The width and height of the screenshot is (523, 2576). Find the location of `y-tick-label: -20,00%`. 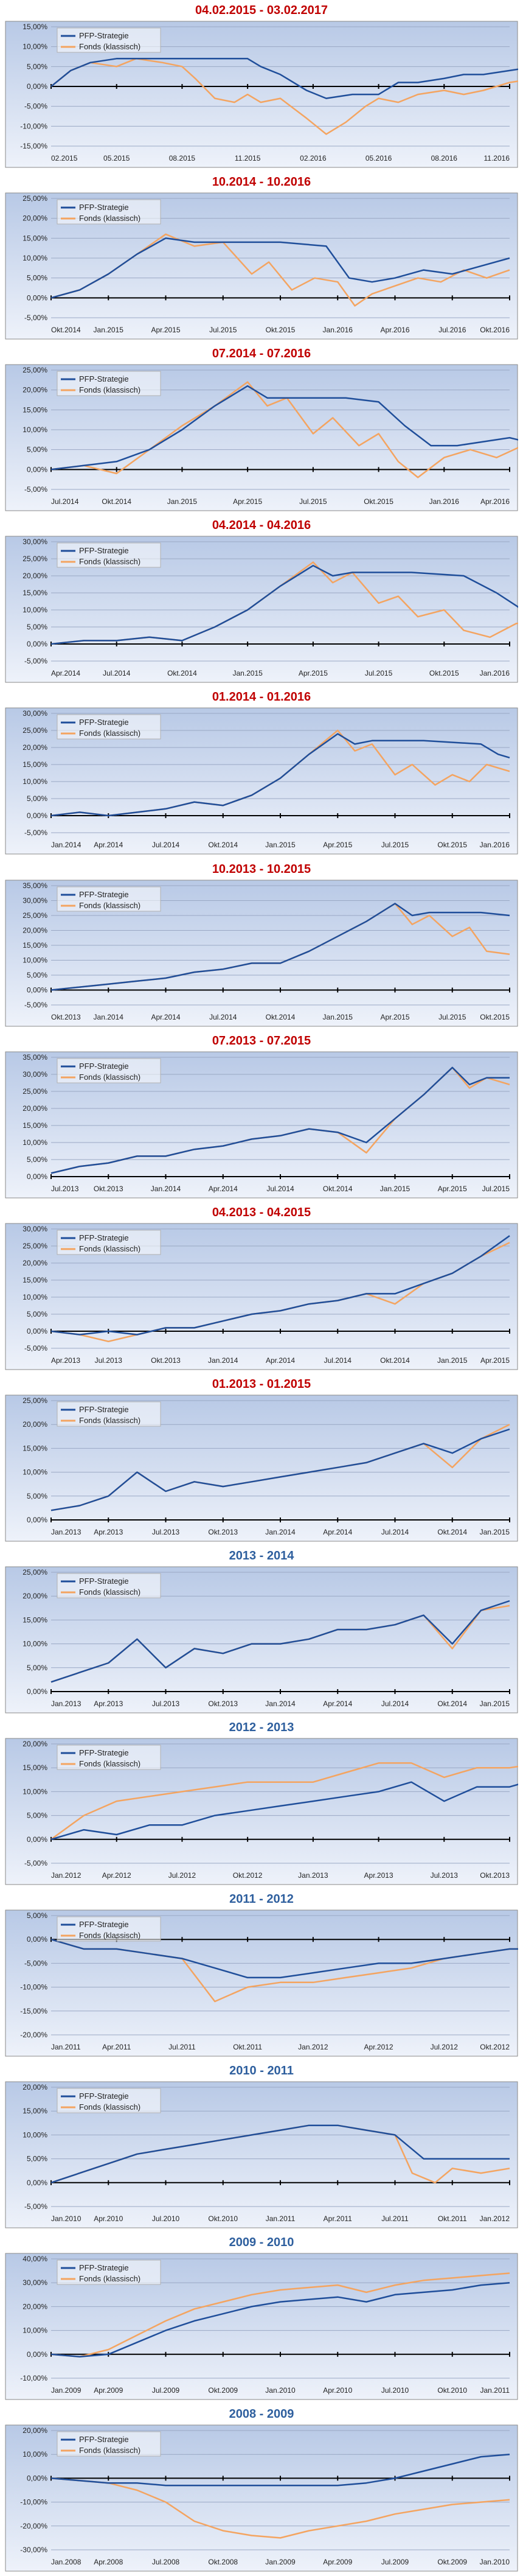

y-tick-label: -20,00% is located at coordinates (34, 2035).